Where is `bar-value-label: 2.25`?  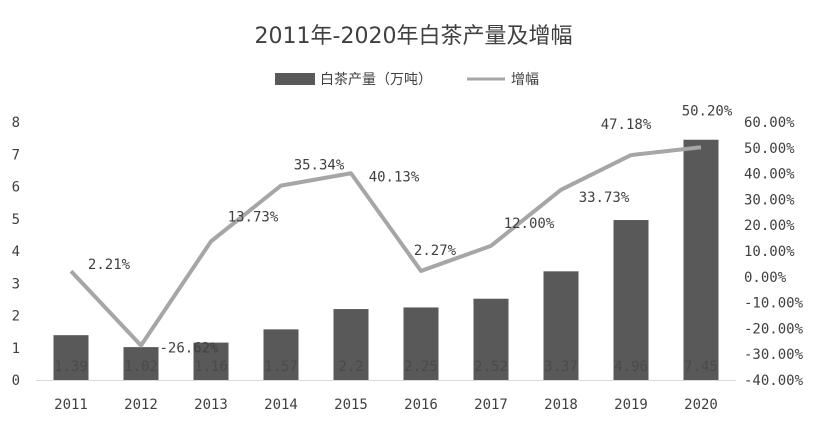
bar-value-label: 2.25 is located at coordinates (421, 367).